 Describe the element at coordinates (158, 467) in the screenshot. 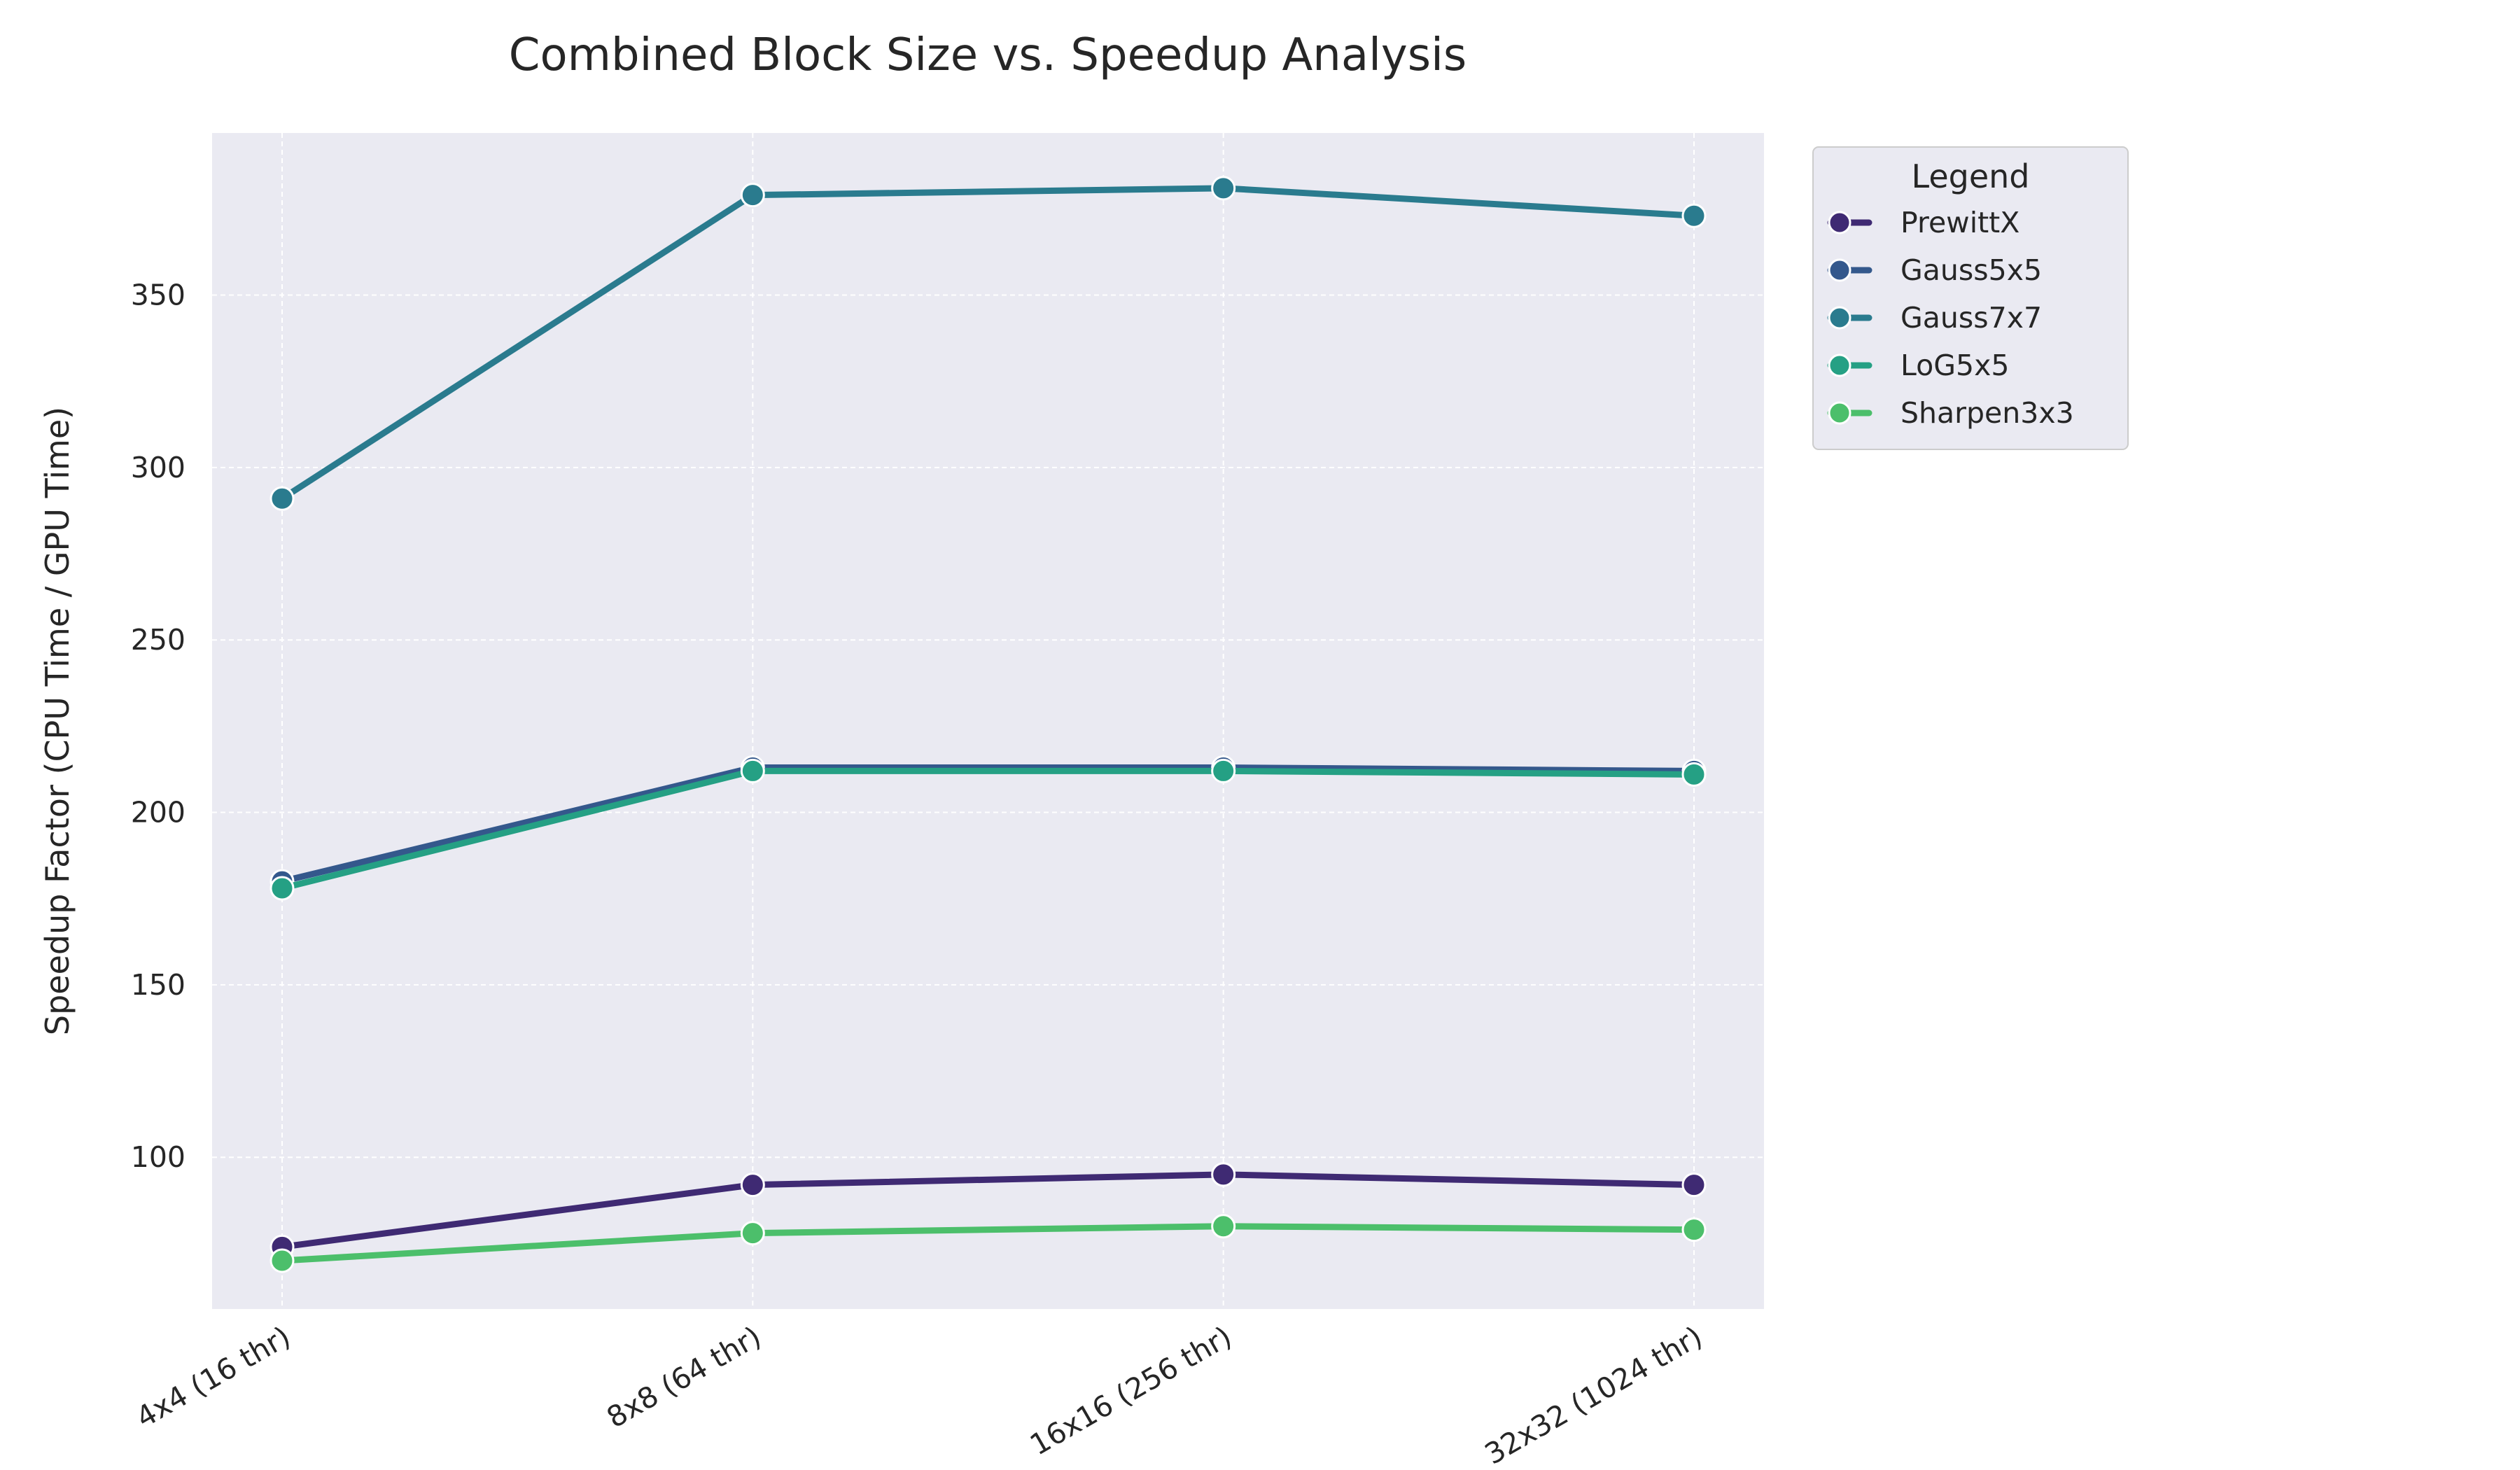

I see `y-tick-label: 300` at that location.